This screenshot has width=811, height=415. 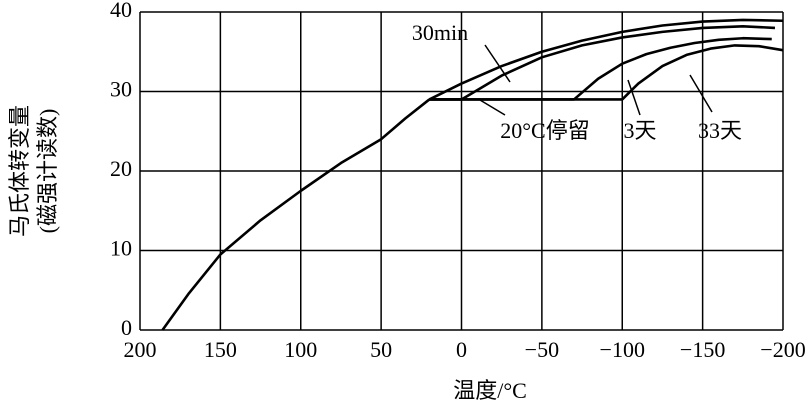 I want to click on series-label: 30min, so click(x=440, y=32).